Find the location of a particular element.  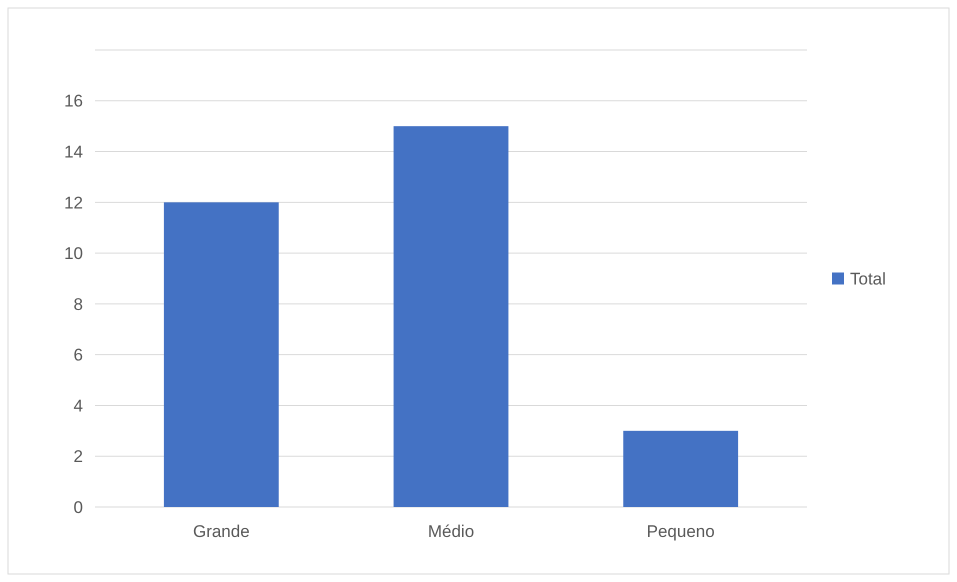

y-tick-label: 10 is located at coordinates (73, 254).